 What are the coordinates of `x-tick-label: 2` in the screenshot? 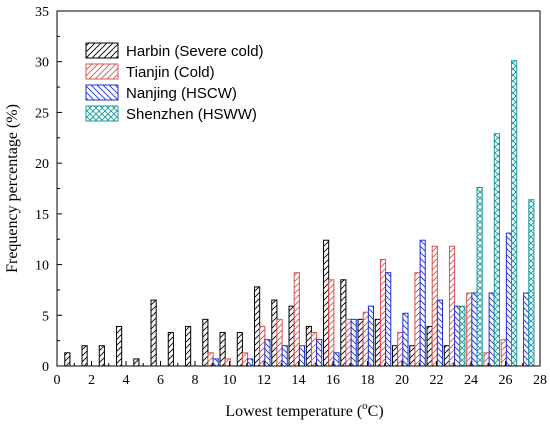 It's located at (91, 380).